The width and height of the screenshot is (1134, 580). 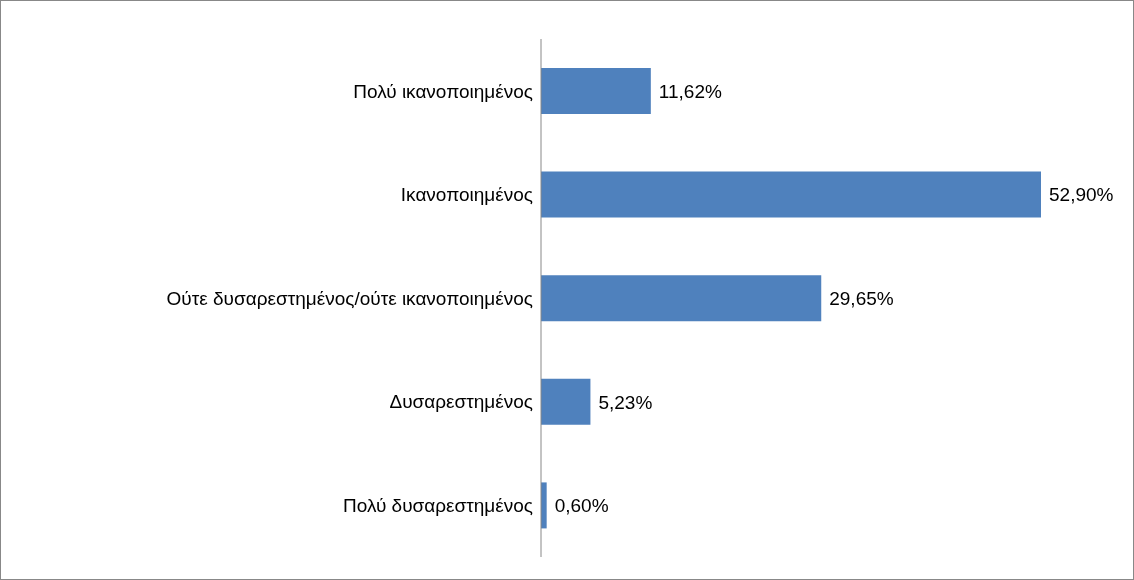 I want to click on data-label: 0,60%, so click(x=581, y=506).